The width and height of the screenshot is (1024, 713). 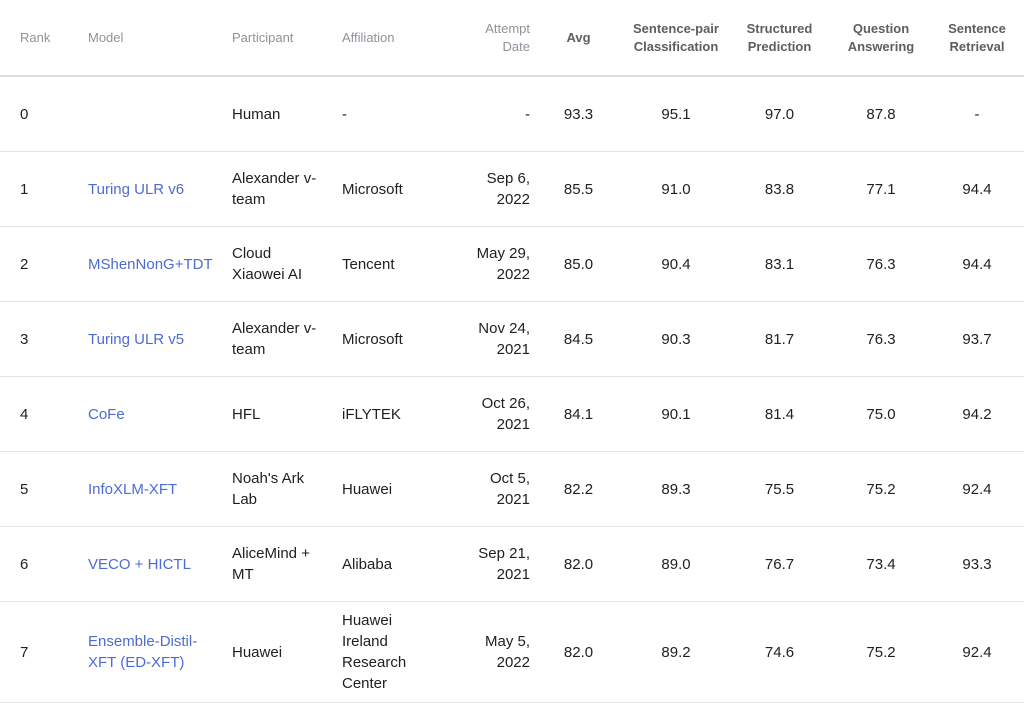 I want to click on model-link: InfoXLM-XFT, so click(x=133, y=489).